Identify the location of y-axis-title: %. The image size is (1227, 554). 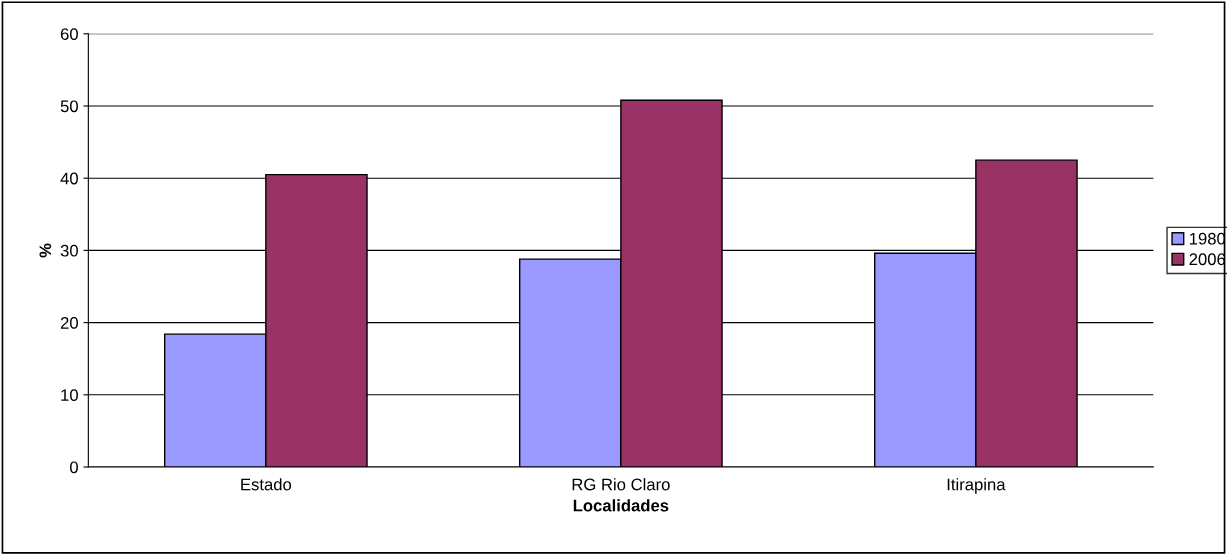
(45, 250).